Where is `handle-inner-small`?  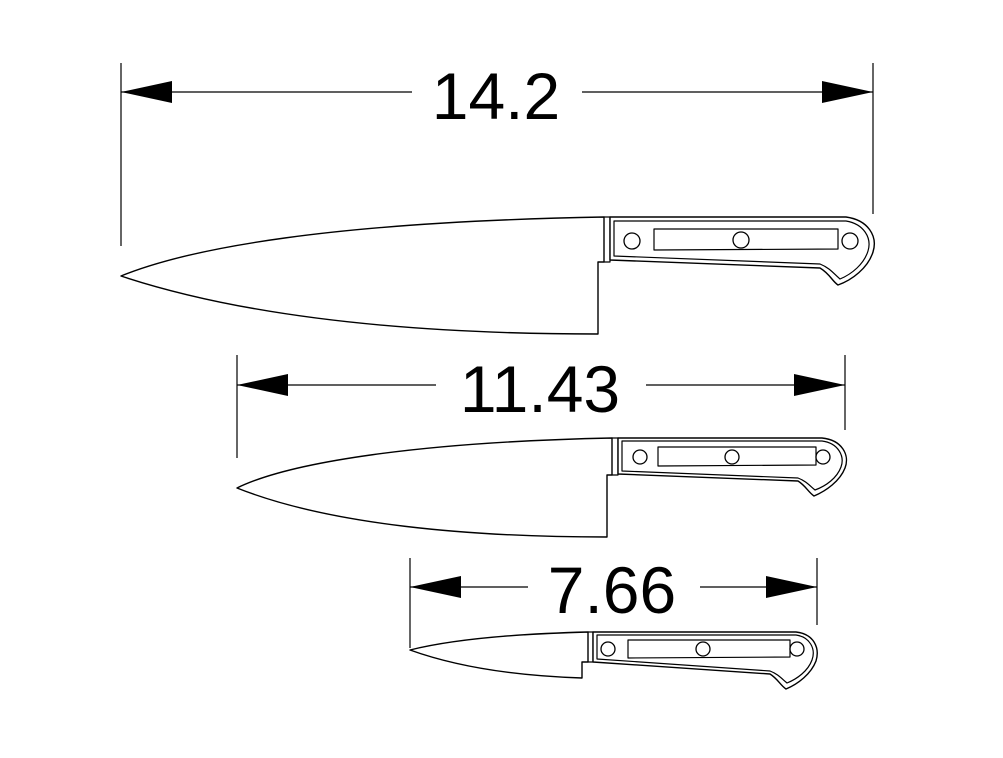 handle-inner-small is located at coordinates (705, 659).